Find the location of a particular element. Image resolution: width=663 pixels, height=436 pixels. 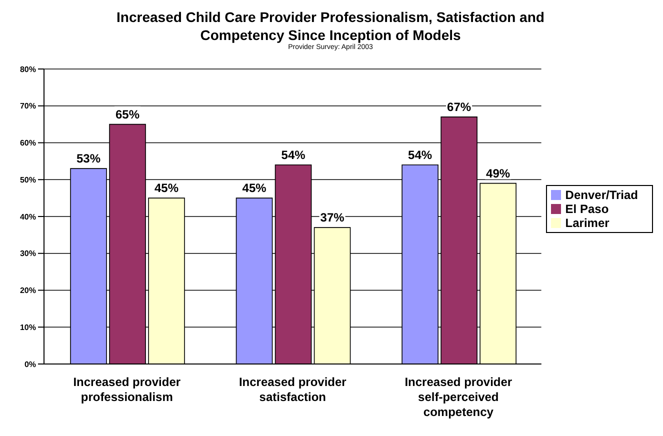

y-tick-label: 60% is located at coordinates (28, 143).